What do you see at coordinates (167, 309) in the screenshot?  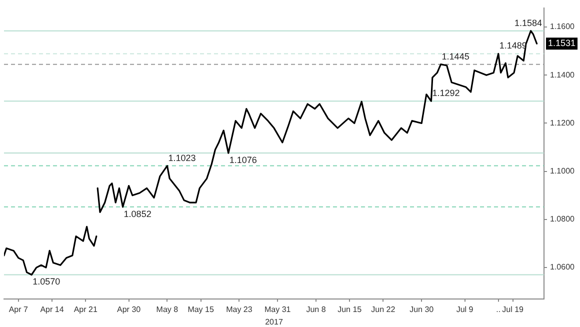 I see `x-tick-label: May 8` at bounding box center [167, 309].